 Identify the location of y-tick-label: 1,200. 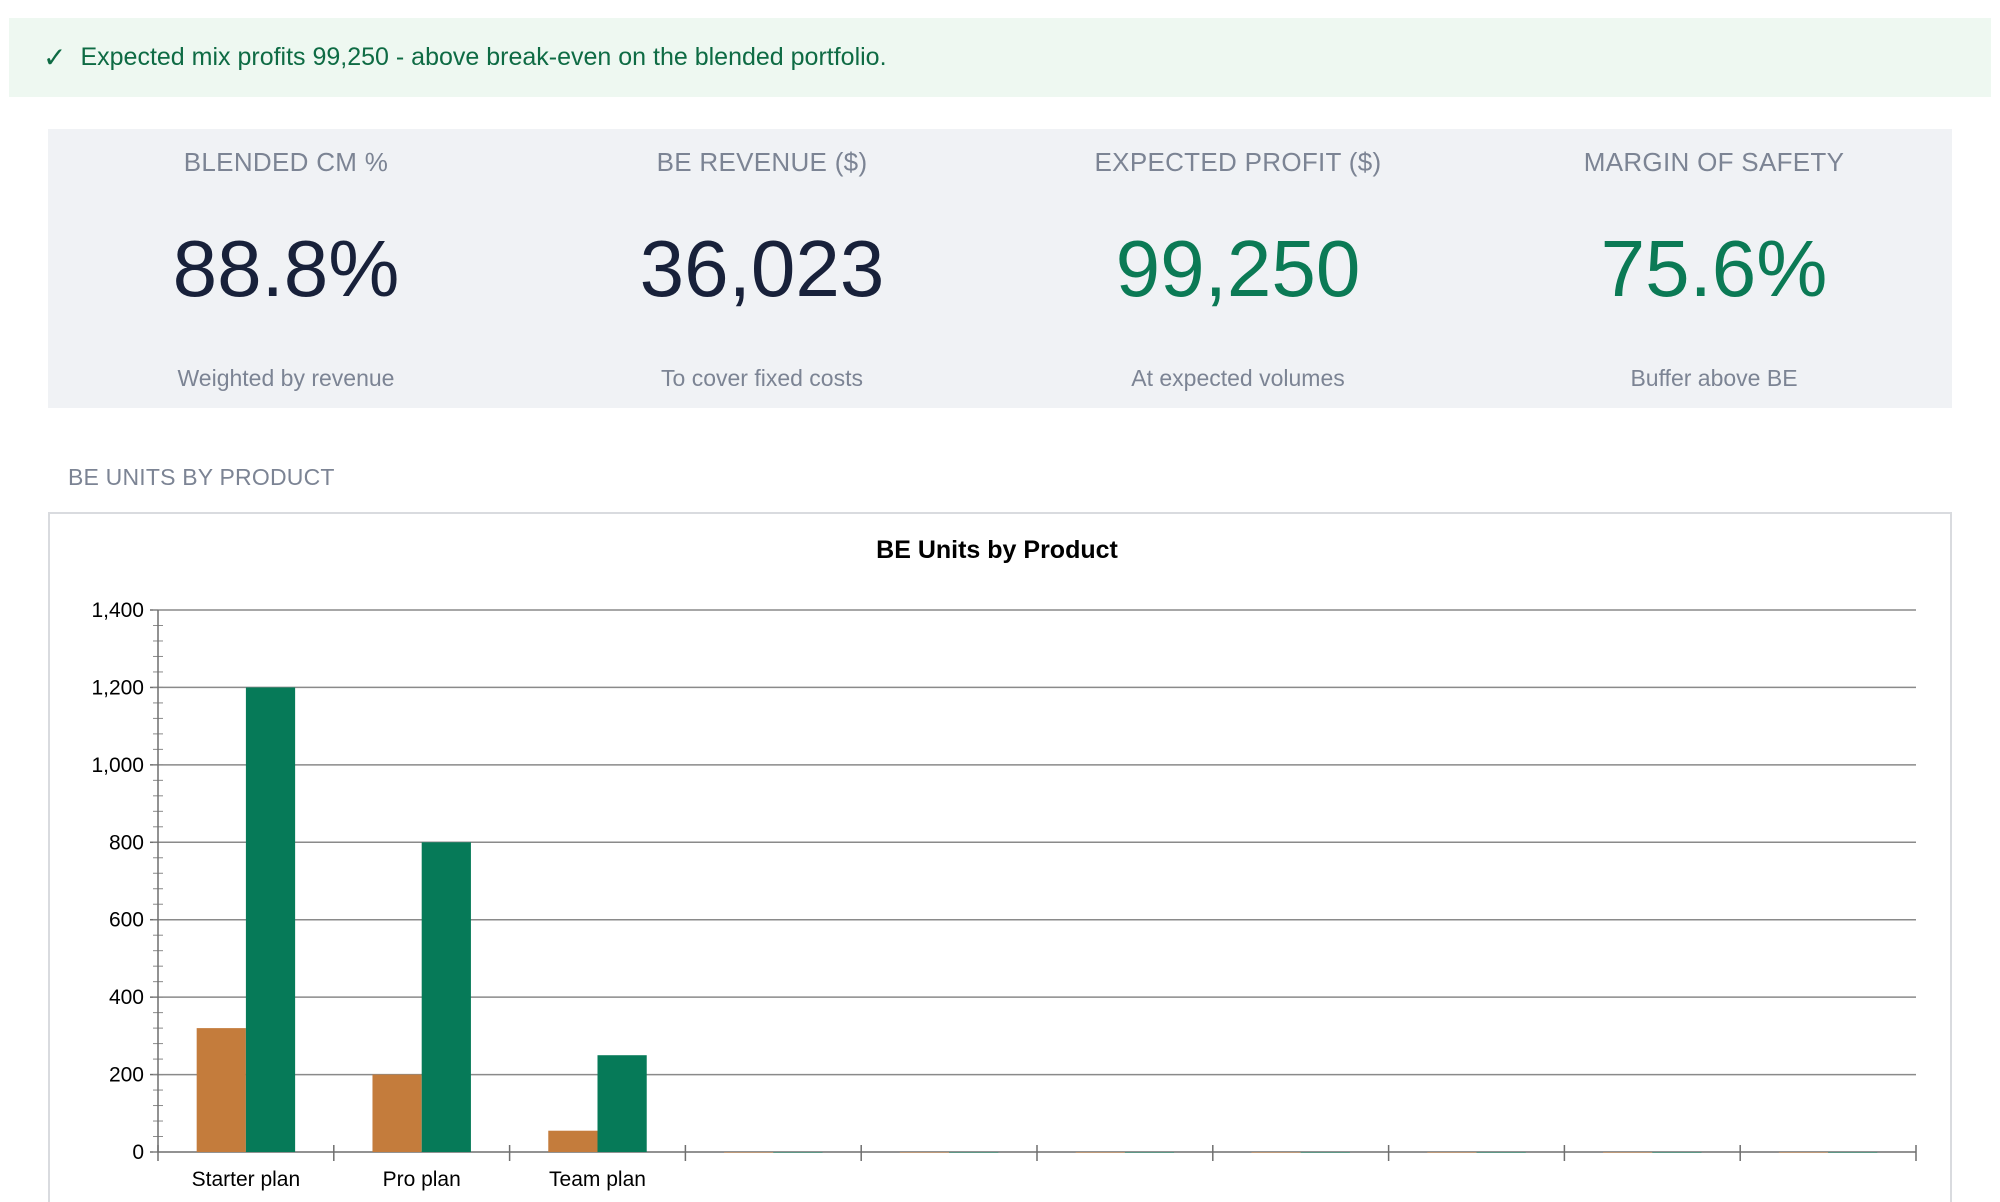
(117, 687).